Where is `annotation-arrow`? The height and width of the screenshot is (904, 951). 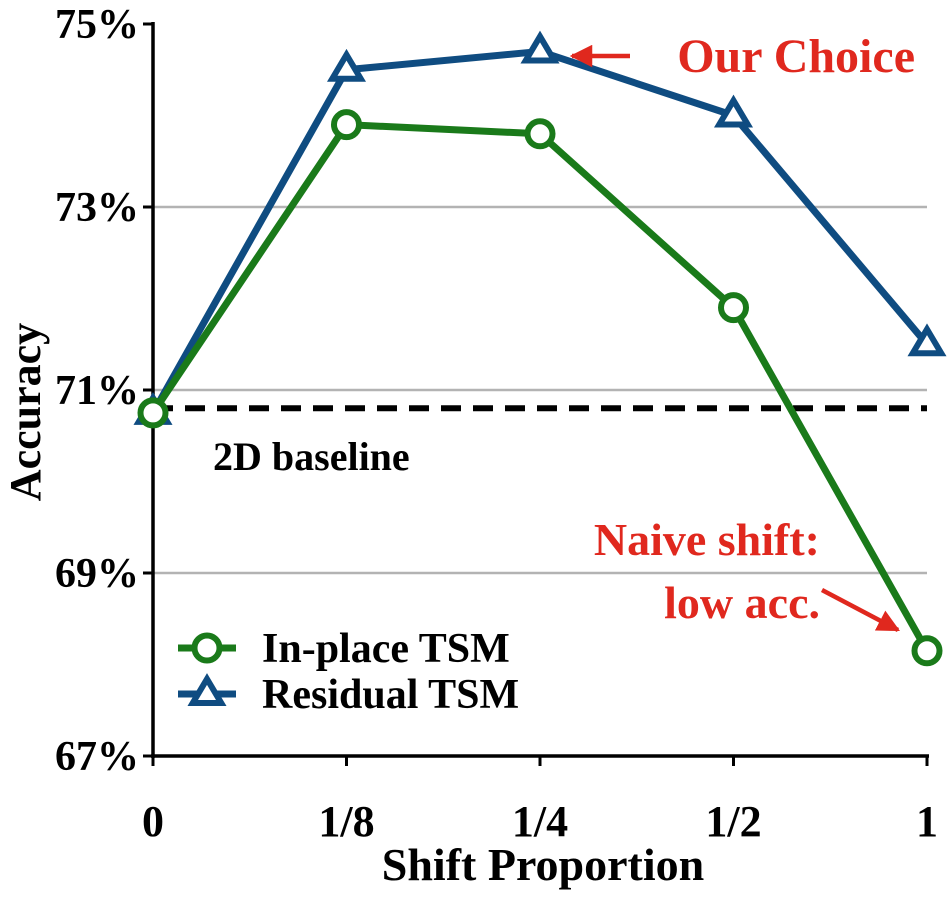
annotation-arrow is located at coordinates (860, 610).